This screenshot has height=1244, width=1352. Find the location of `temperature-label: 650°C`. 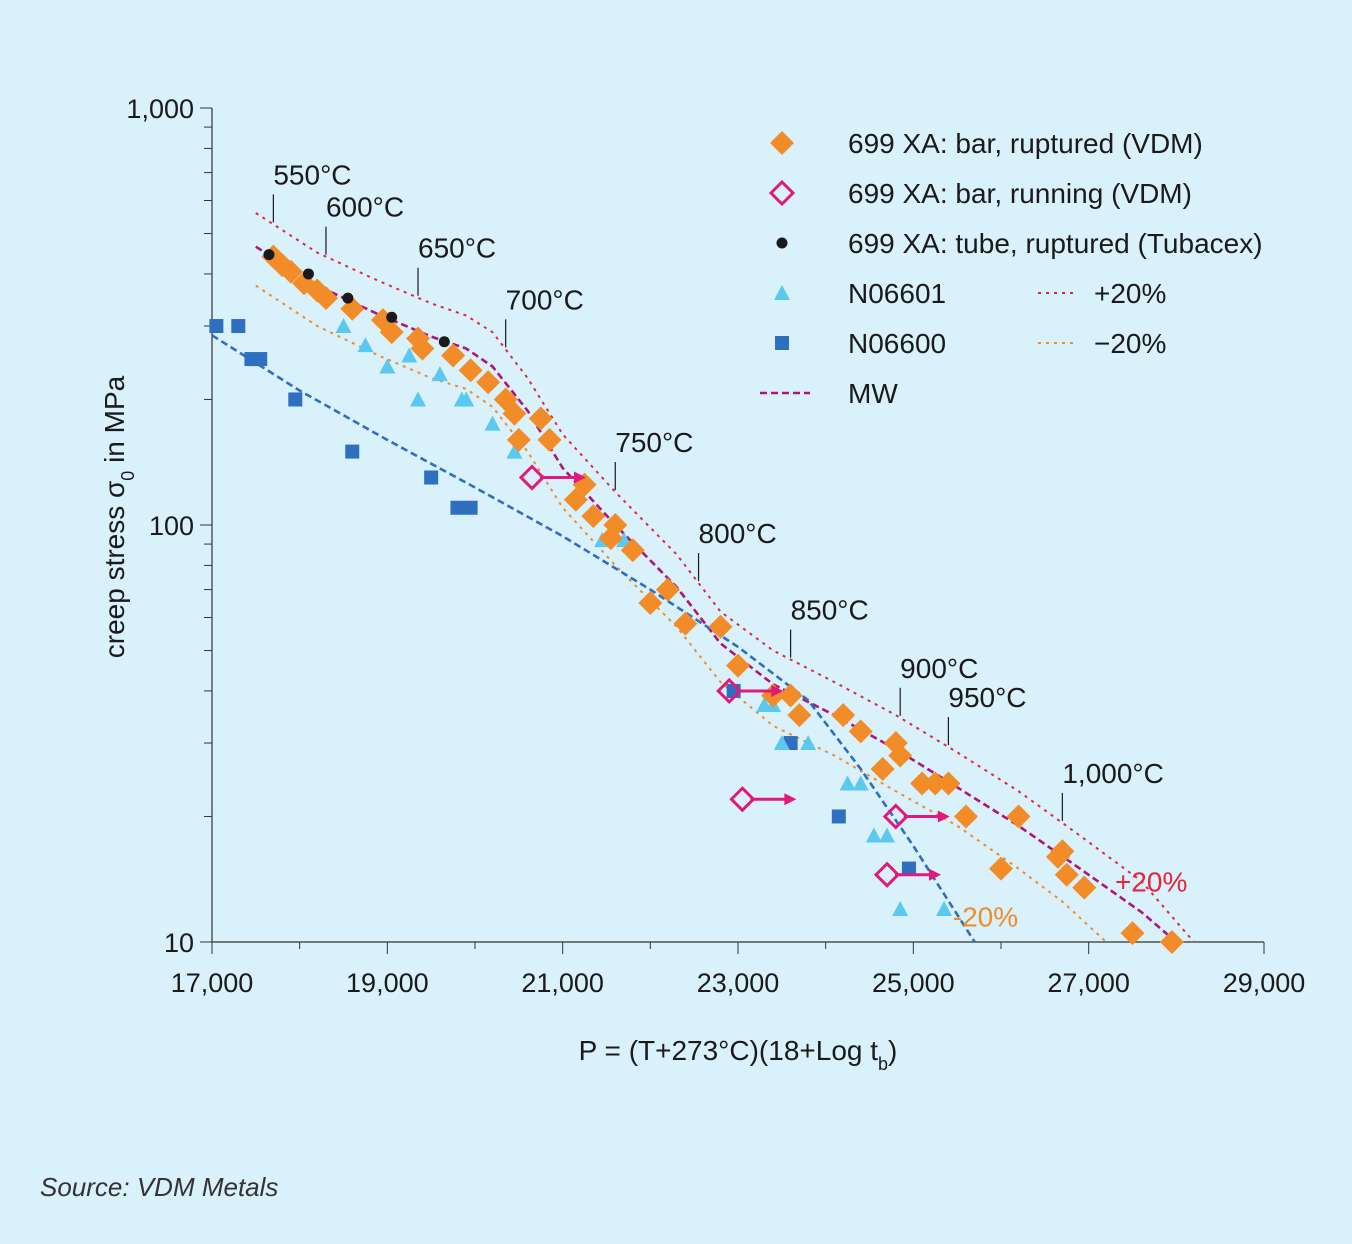

temperature-label: 650°C is located at coordinates (457, 248).